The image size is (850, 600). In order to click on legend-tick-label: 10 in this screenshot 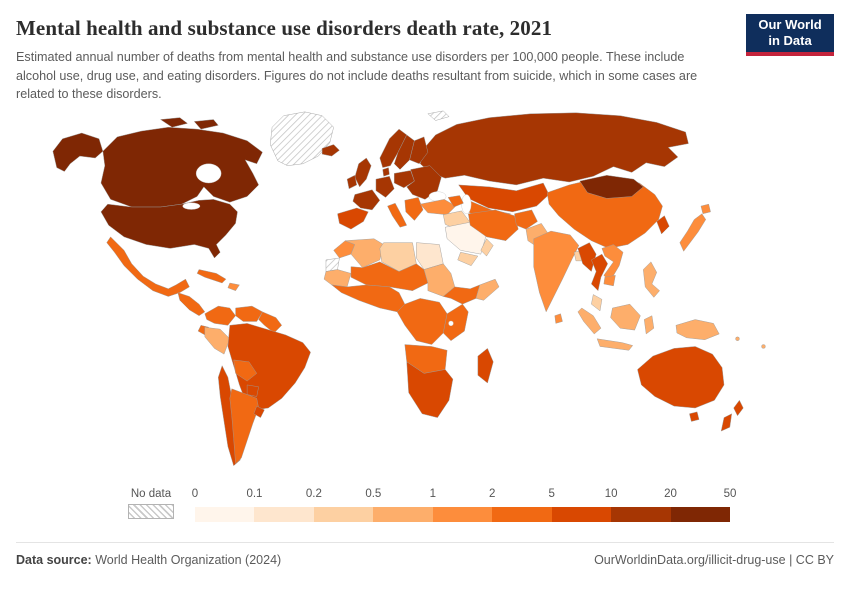, I will do `click(611, 493)`.